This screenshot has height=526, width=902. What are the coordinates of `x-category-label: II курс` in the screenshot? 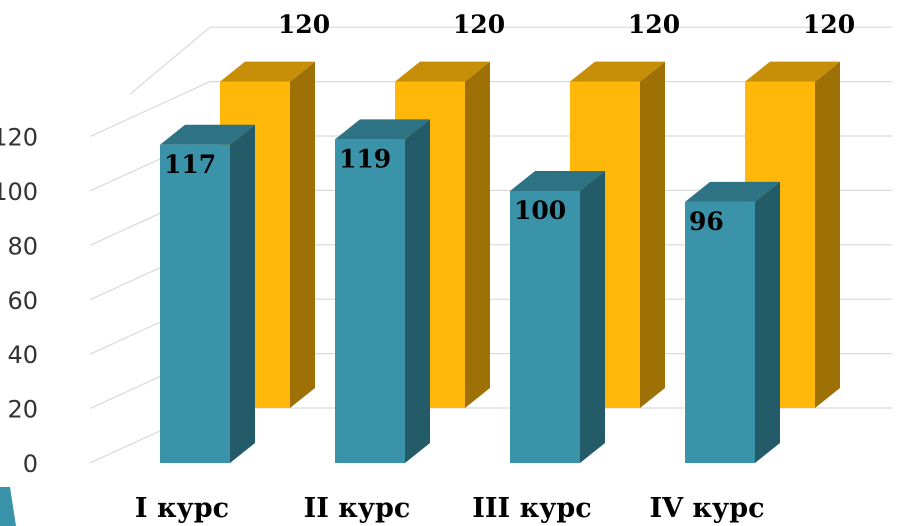 It's located at (357, 508).